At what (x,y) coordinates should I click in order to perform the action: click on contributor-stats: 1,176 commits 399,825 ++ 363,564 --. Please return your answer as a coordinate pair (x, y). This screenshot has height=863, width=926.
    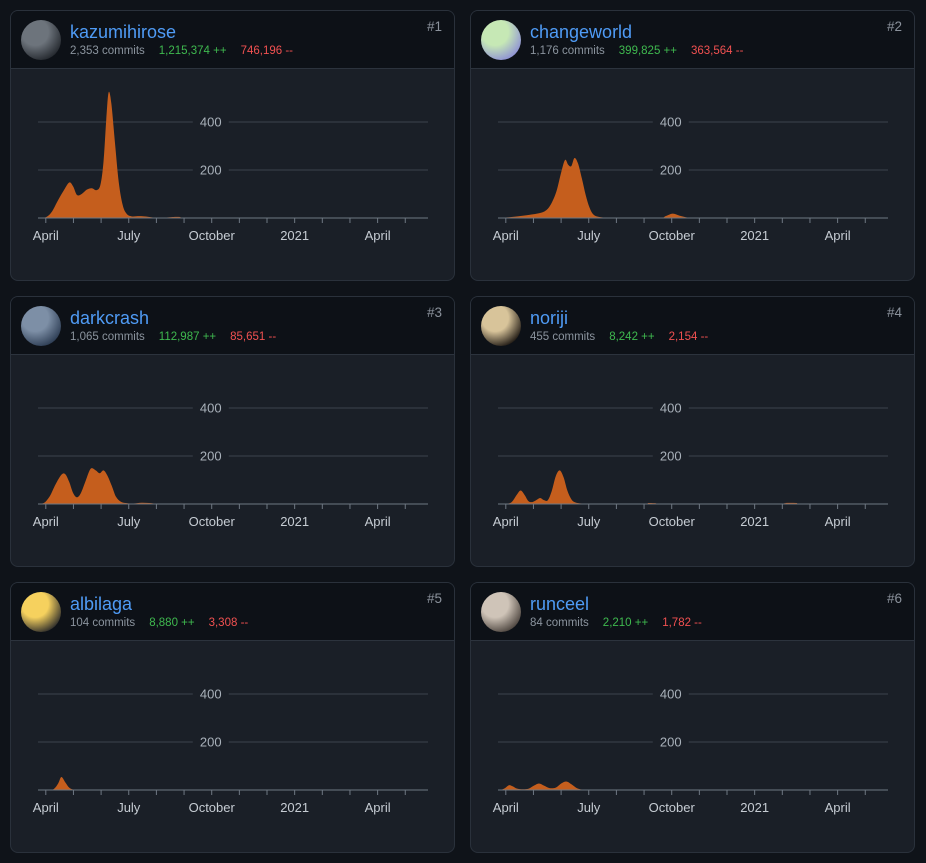
    Looking at the image, I should click on (636, 51).